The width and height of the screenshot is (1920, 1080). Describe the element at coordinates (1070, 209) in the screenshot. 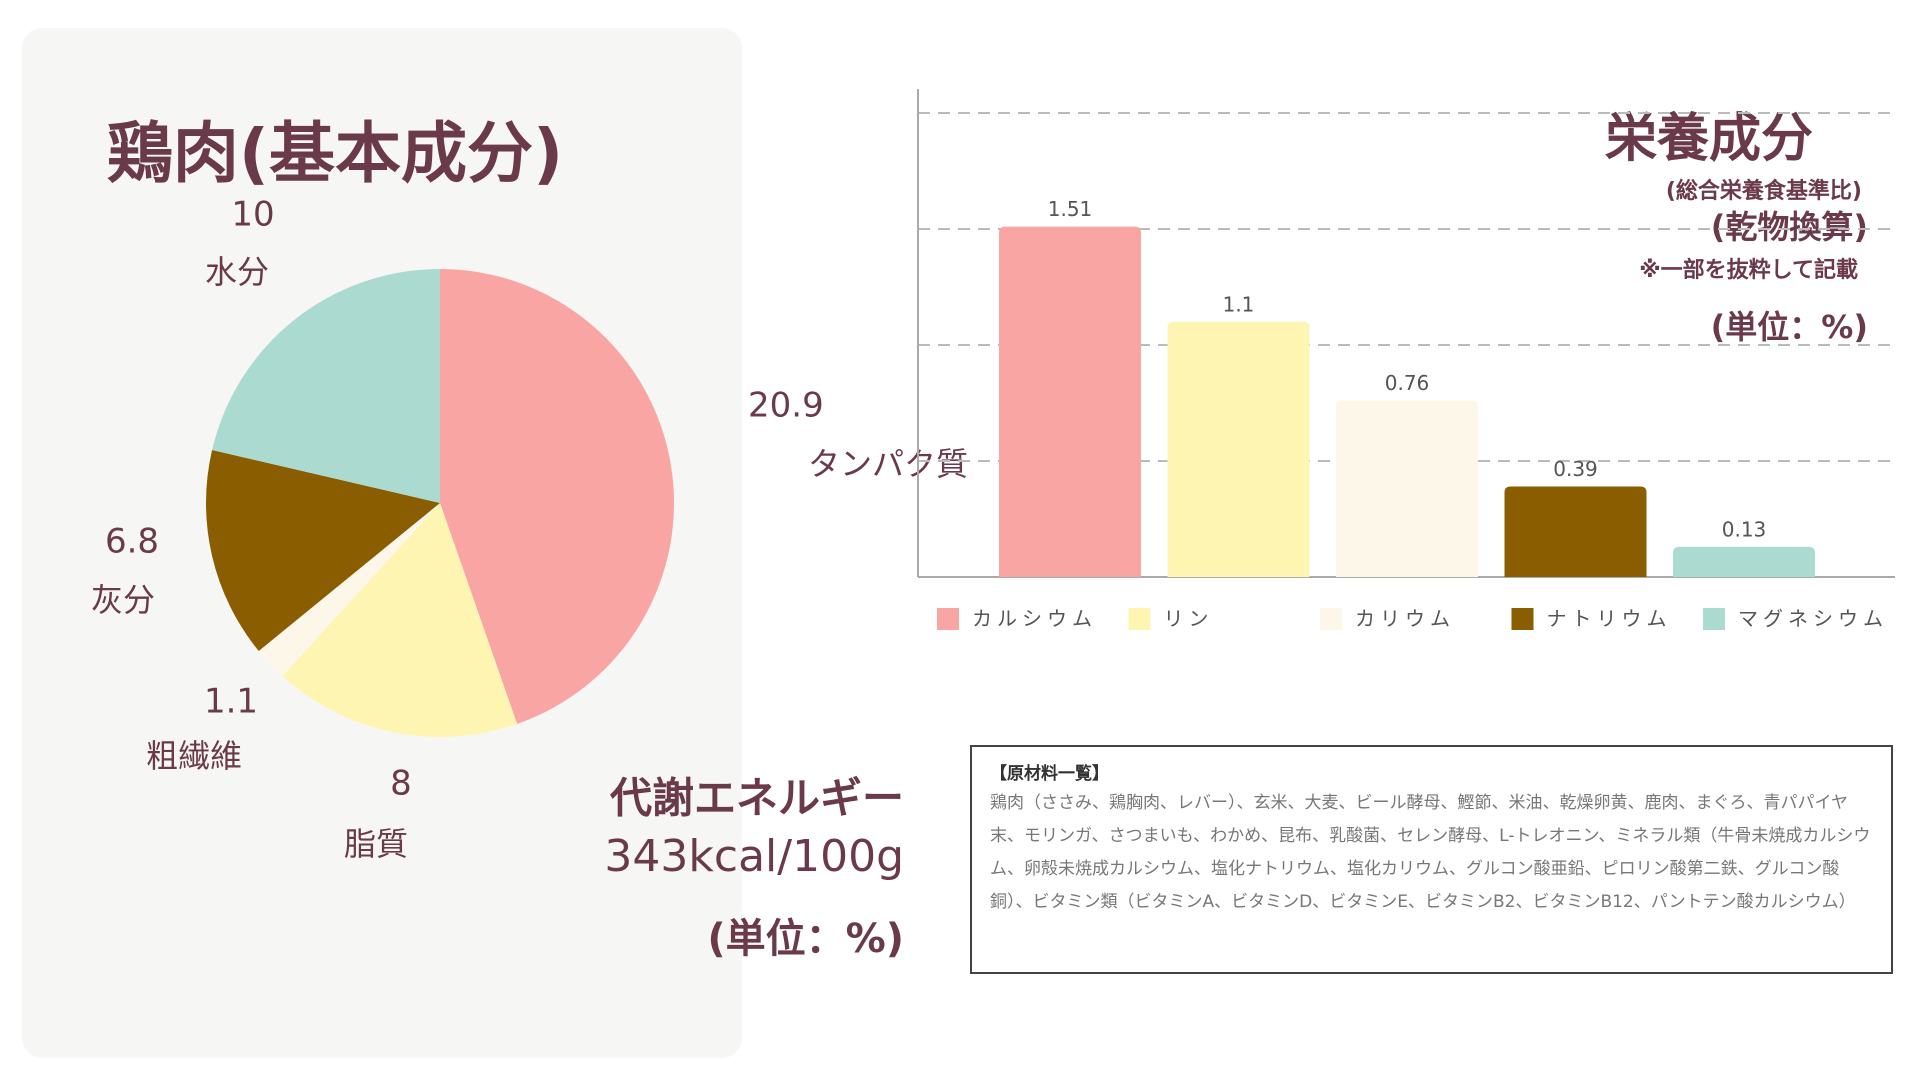

I see `value-label: 1.51` at that location.